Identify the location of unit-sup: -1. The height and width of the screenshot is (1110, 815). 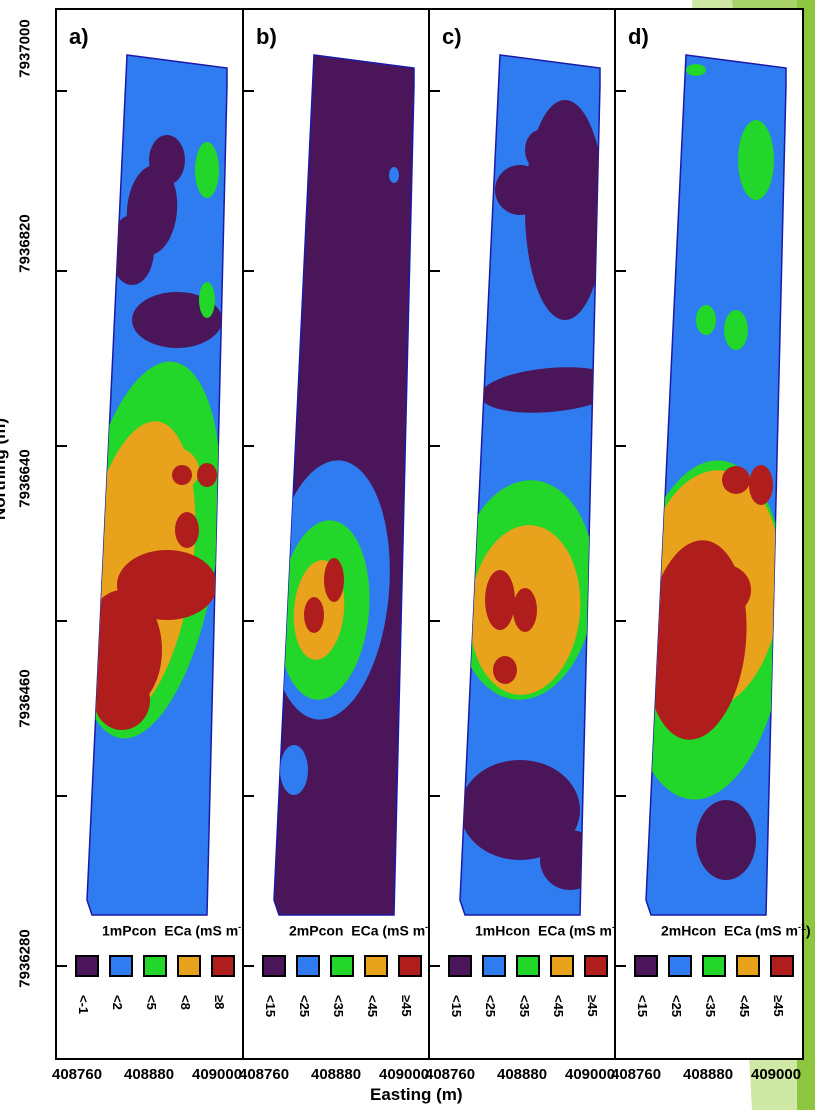
(802, 927).